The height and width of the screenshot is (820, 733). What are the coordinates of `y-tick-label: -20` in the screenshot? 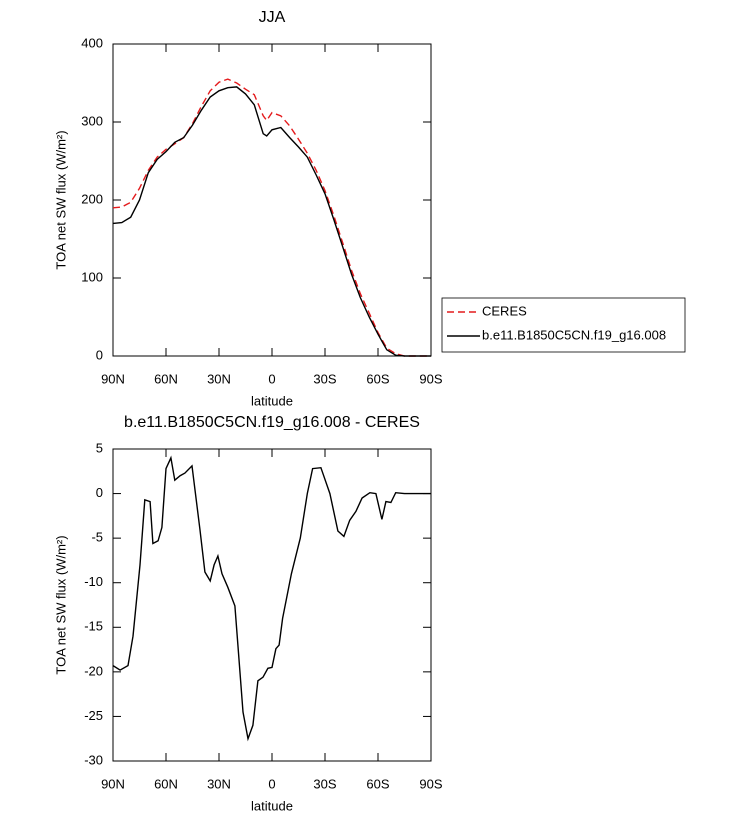 It's located at (93, 670).